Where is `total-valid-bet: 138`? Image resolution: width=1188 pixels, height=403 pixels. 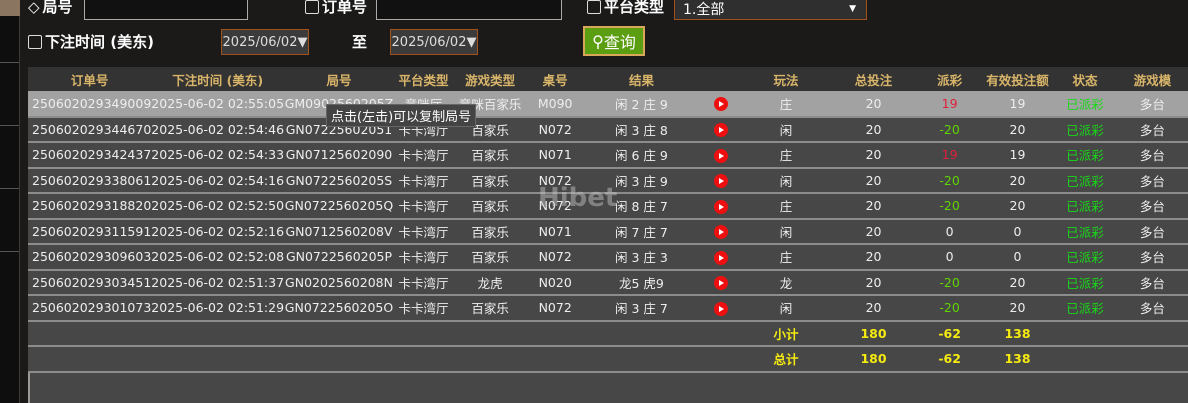 total-valid-bet: 138 is located at coordinates (1017, 359).